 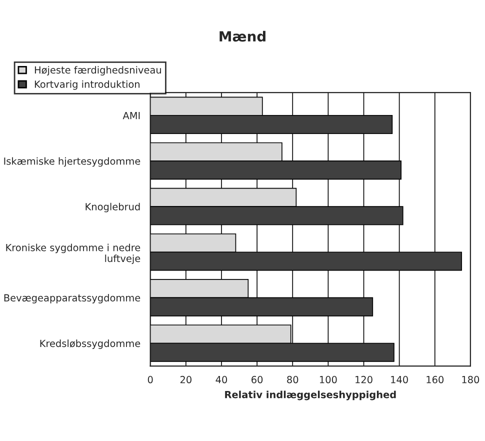 I want to click on y-tick-label: Kredsløbssygdomme, so click(x=90, y=344).